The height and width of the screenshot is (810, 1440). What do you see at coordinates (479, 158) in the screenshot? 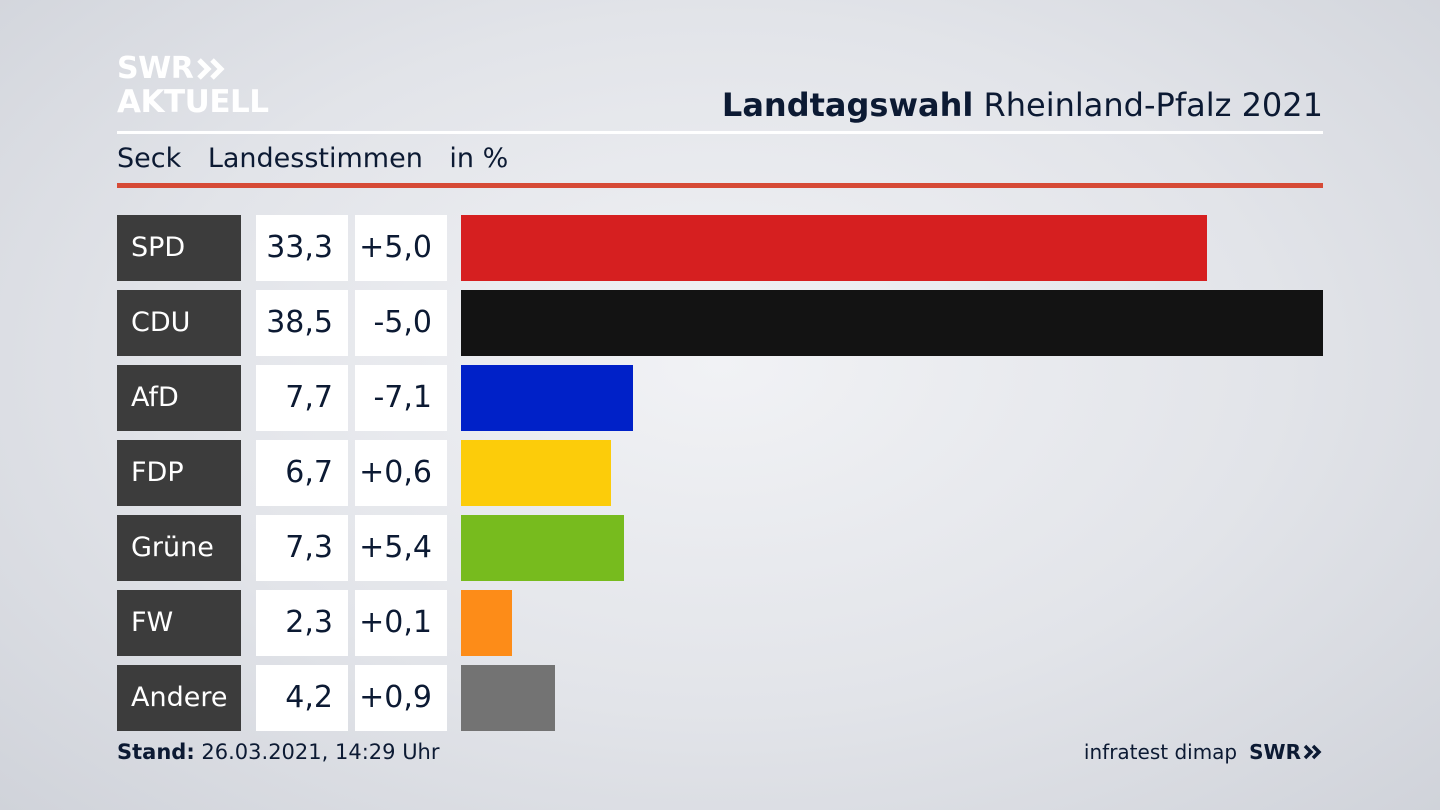
I see `unit-label: in %` at bounding box center [479, 158].